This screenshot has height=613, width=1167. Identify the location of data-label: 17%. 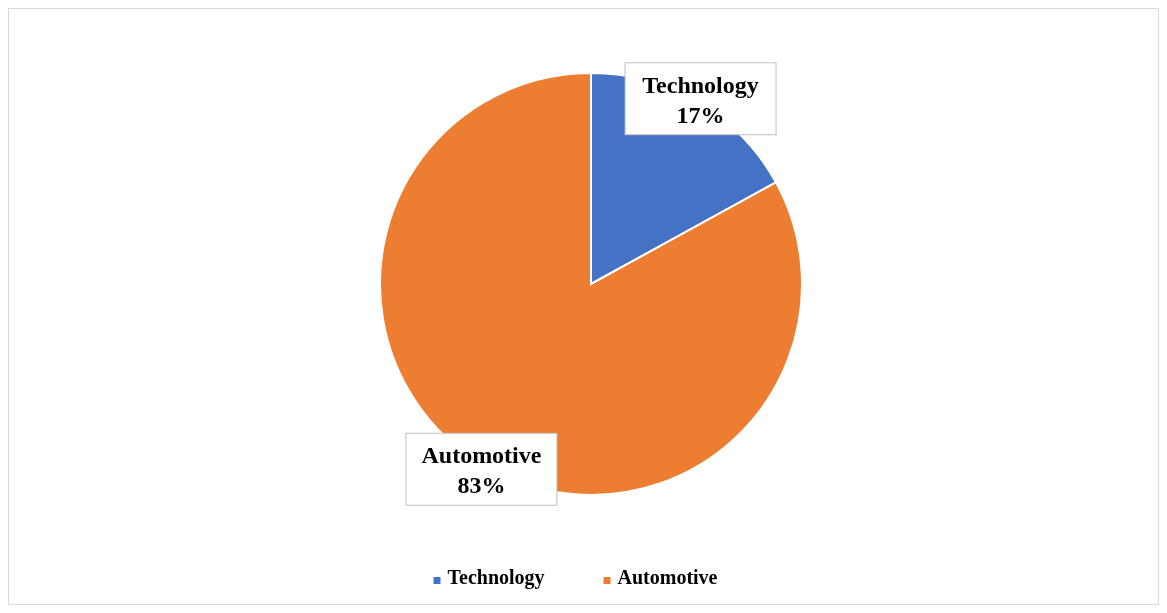
(700, 114).